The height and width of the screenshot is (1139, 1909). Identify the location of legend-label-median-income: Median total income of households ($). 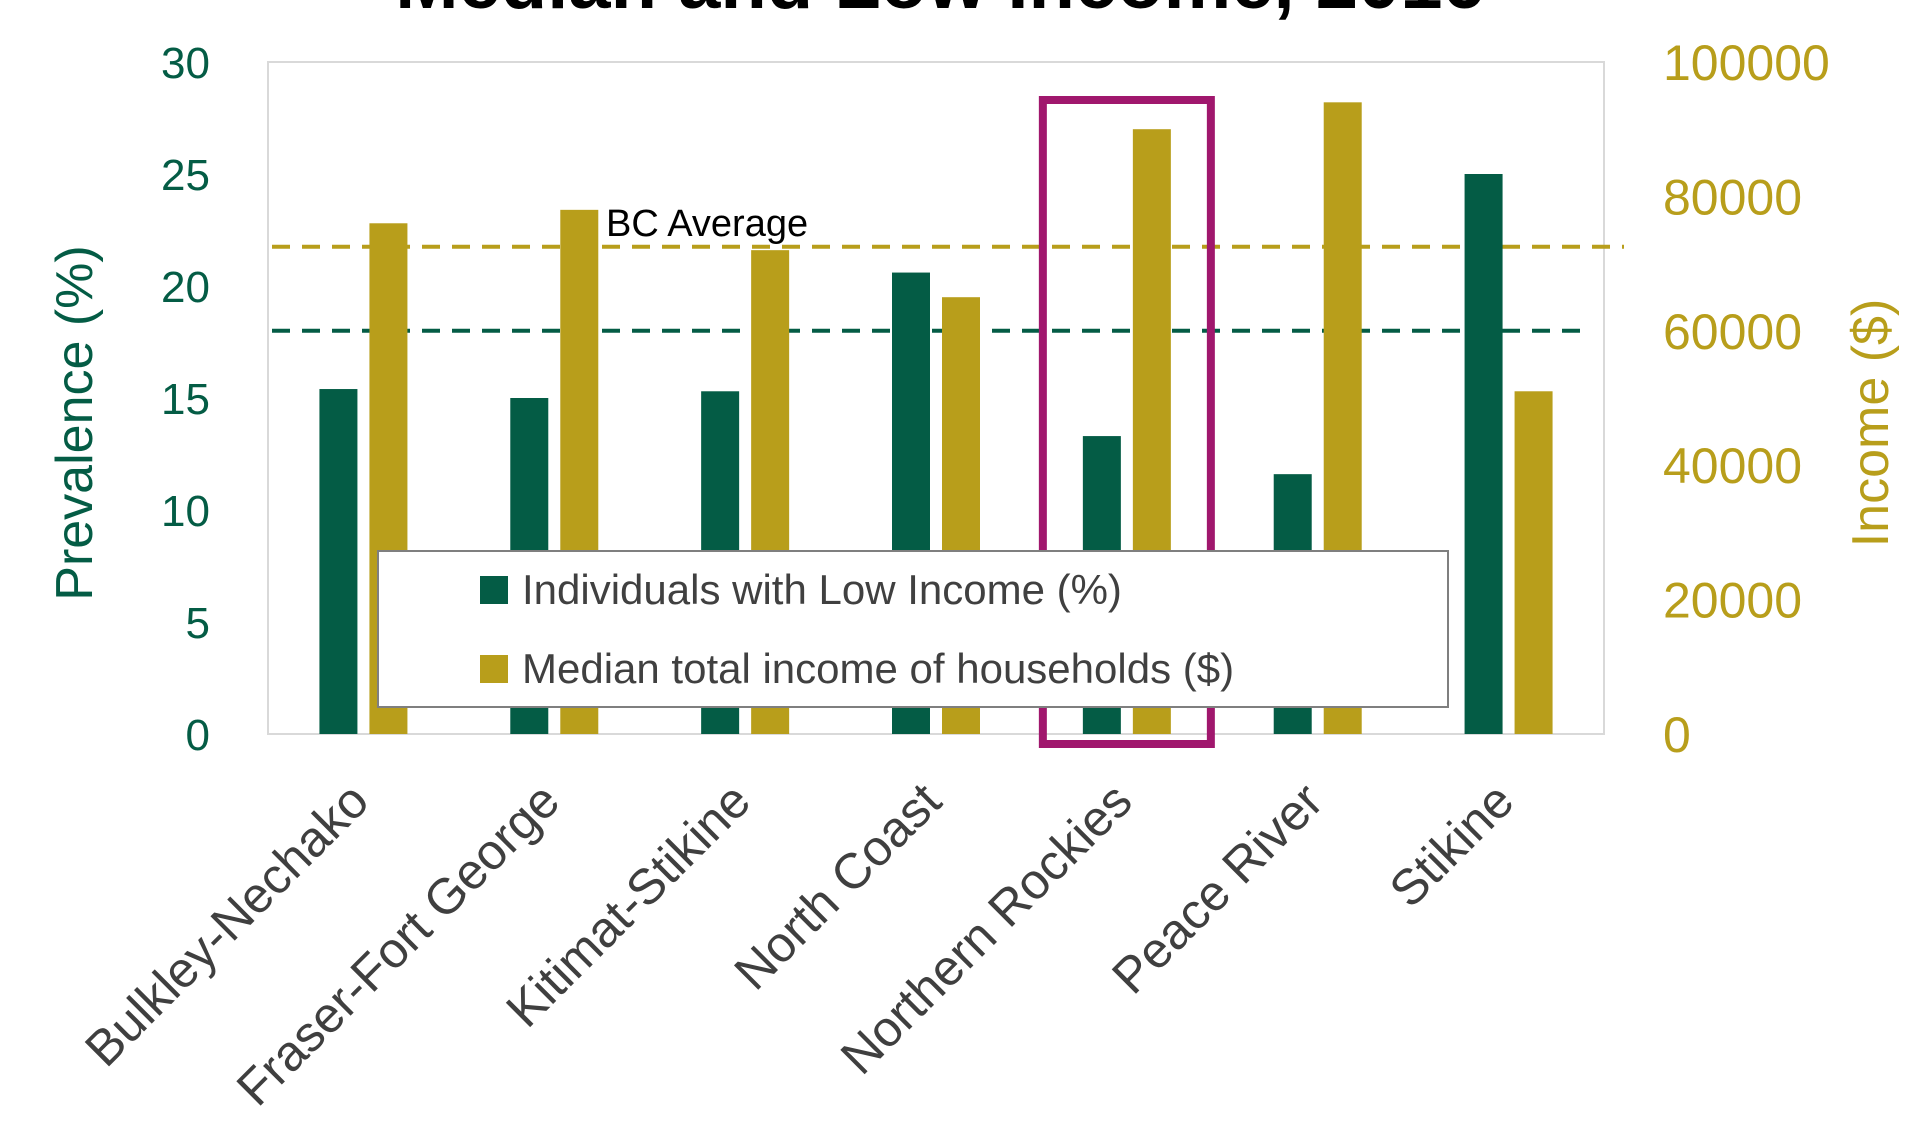
(878, 668).